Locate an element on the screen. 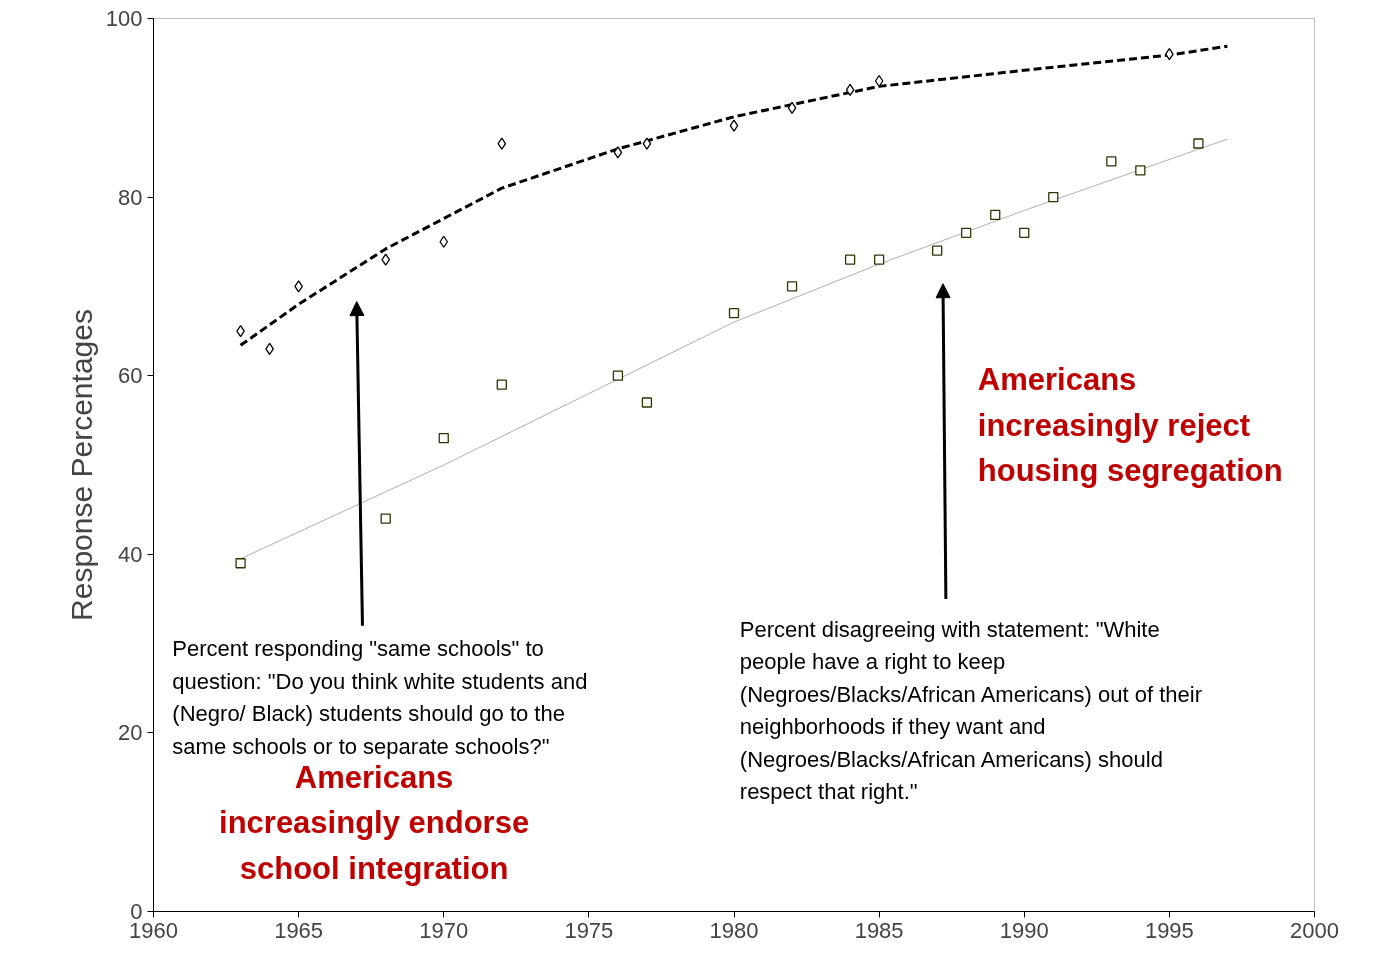 Image resolution: width=1383 pixels, height=956 pixels. y-tick-label: 0 is located at coordinates (136, 911).